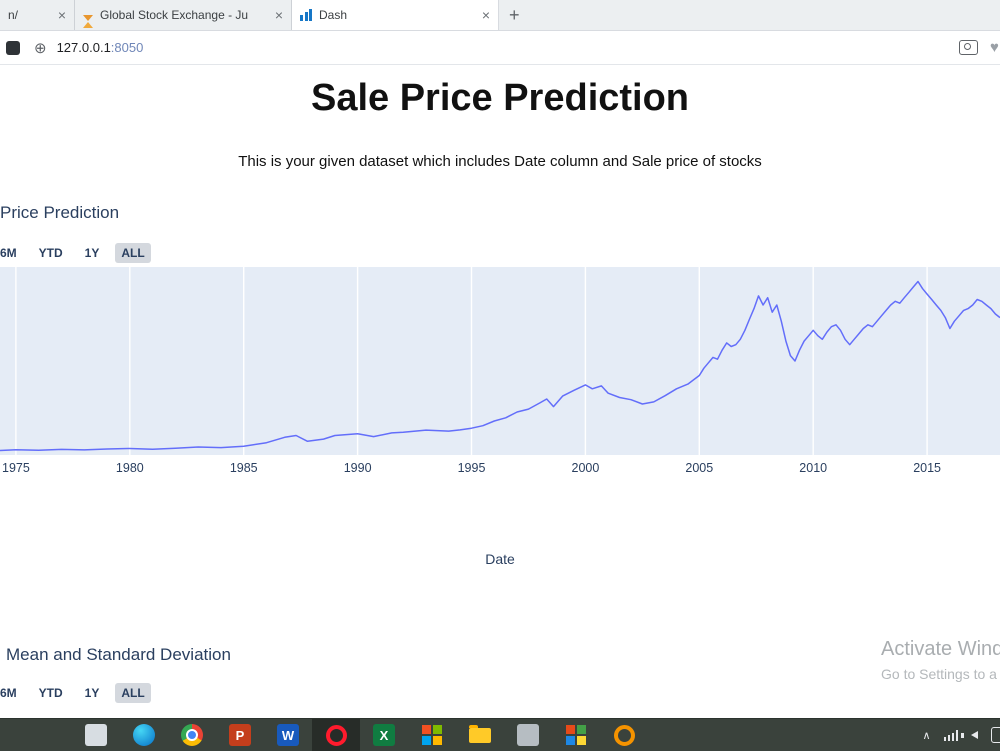 This screenshot has width=1000, height=751. I want to click on app-light-icon, so click(96, 735).